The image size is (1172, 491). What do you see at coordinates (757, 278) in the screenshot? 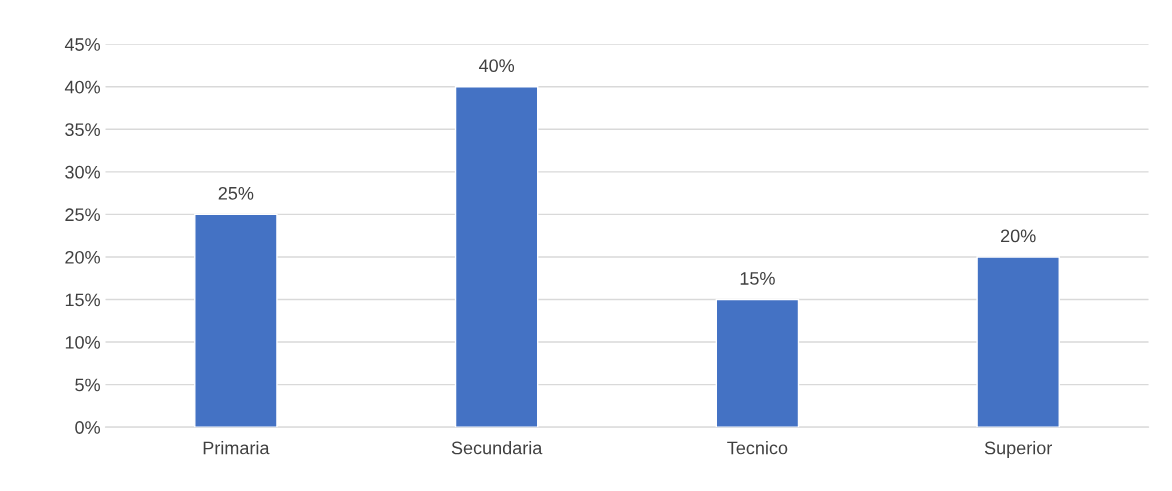
I see `data-label: 15%` at bounding box center [757, 278].